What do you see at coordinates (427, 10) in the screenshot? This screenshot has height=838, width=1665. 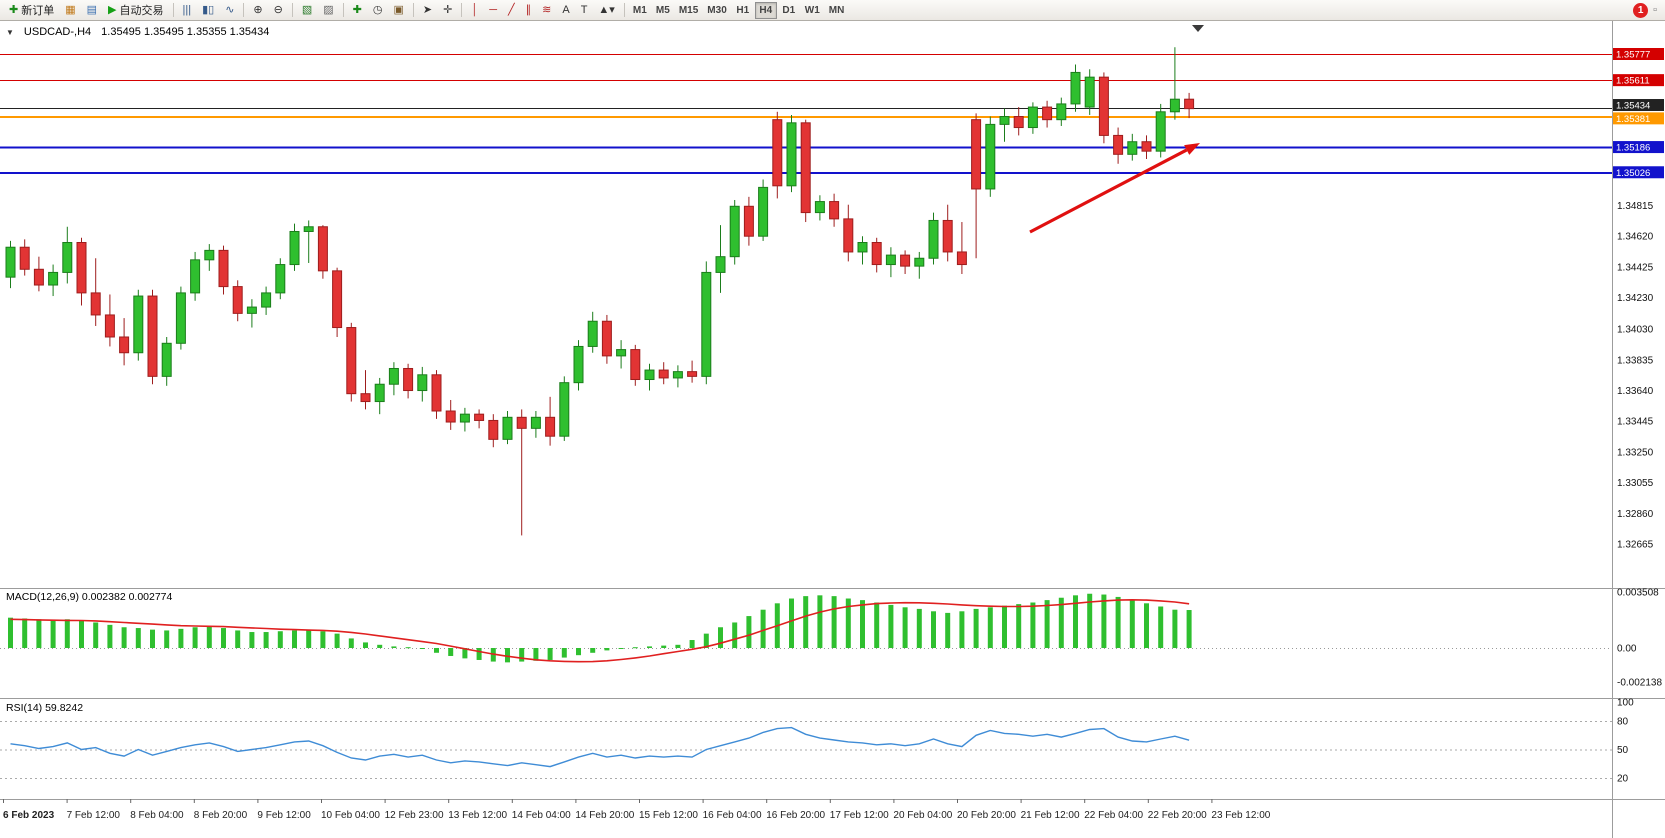 I see `cursor-button: ➤` at bounding box center [427, 10].